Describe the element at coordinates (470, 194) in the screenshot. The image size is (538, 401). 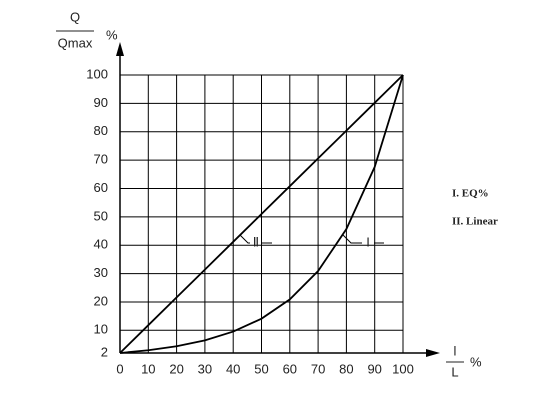
I see `legend-entry: I. EQ%` at that location.